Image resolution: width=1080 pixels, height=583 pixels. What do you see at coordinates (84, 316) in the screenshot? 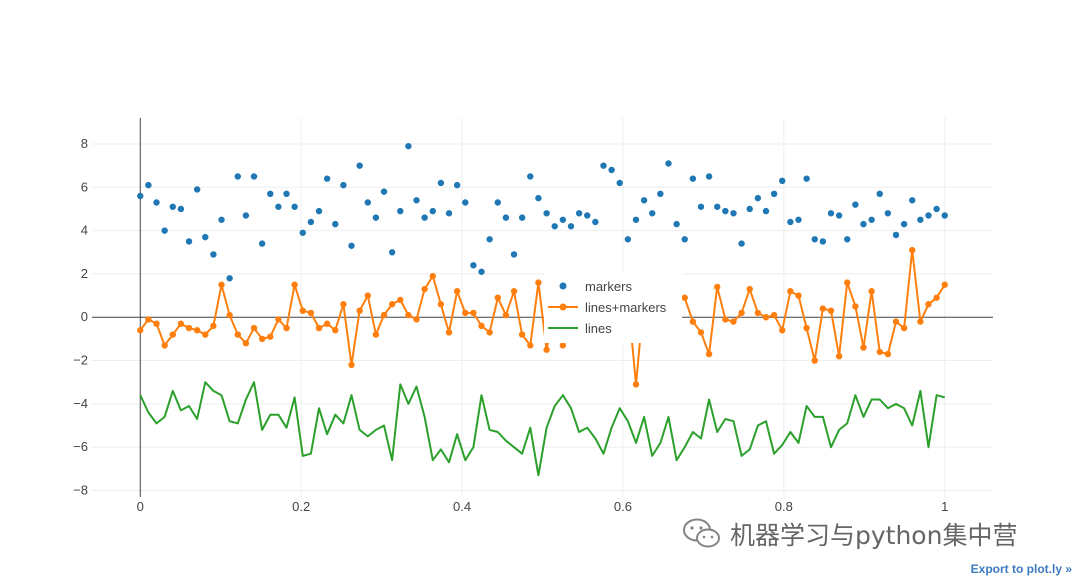
I see `y-tick-label: 0` at bounding box center [84, 316].